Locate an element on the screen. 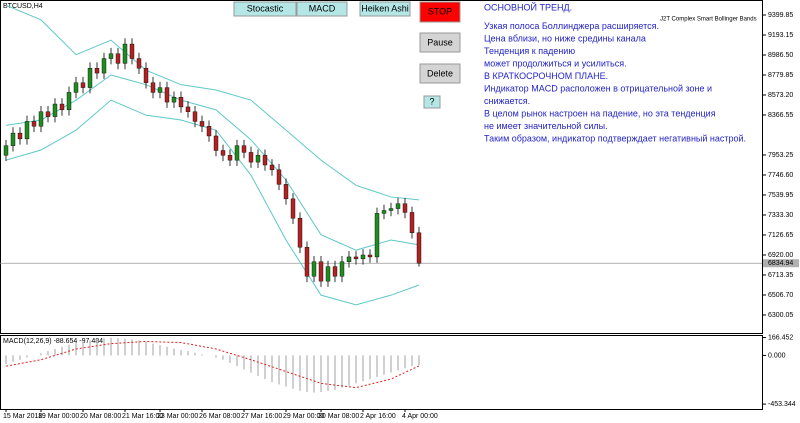 The height and width of the screenshot is (423, 800). analysis-line: не имеет значительной силы. is located at coordinates (546, 126).